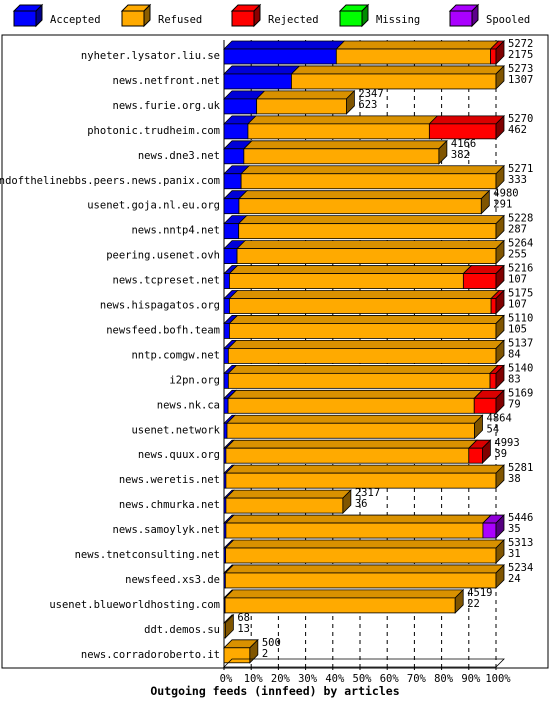 The image size is (550, 705). I want to click on total-articles-label: 5110, so click(520, 318).